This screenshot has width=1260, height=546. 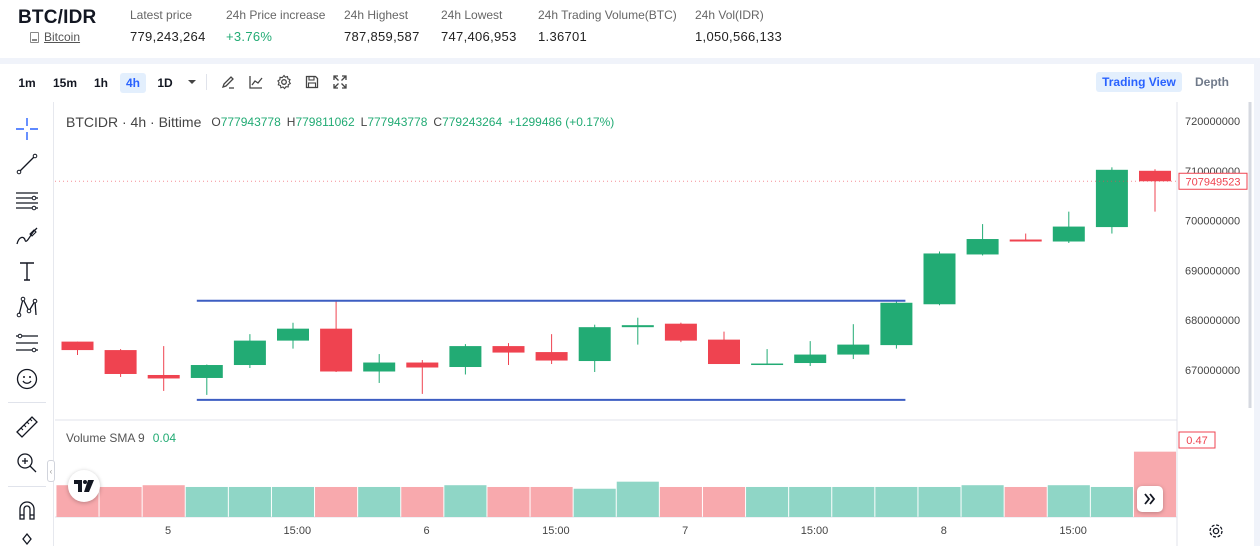 I want to click on brush-tool-icon, so click(x=27, y=236).